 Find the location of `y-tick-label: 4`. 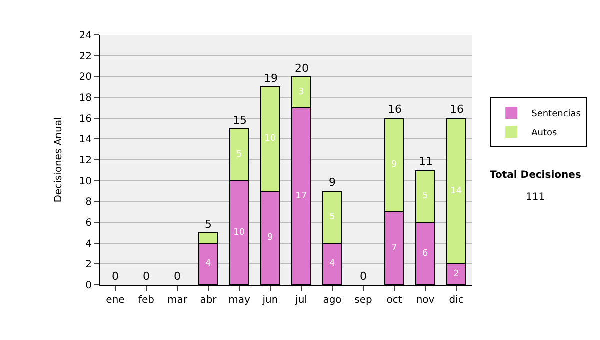

y-tick-label: 4 is located at coordinates (89, 244).